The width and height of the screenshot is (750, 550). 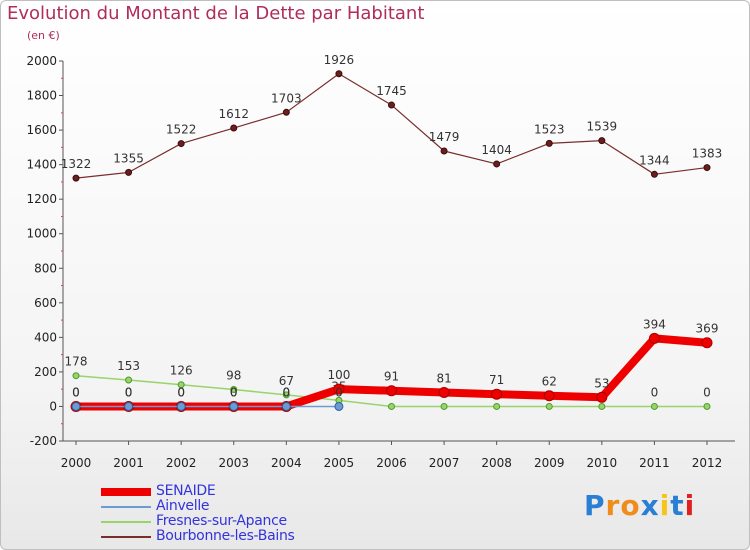 What do you see at coordinates (650, 505) in the screenshot?
I see `logo-letter: x` at bounding box center [650, 505].